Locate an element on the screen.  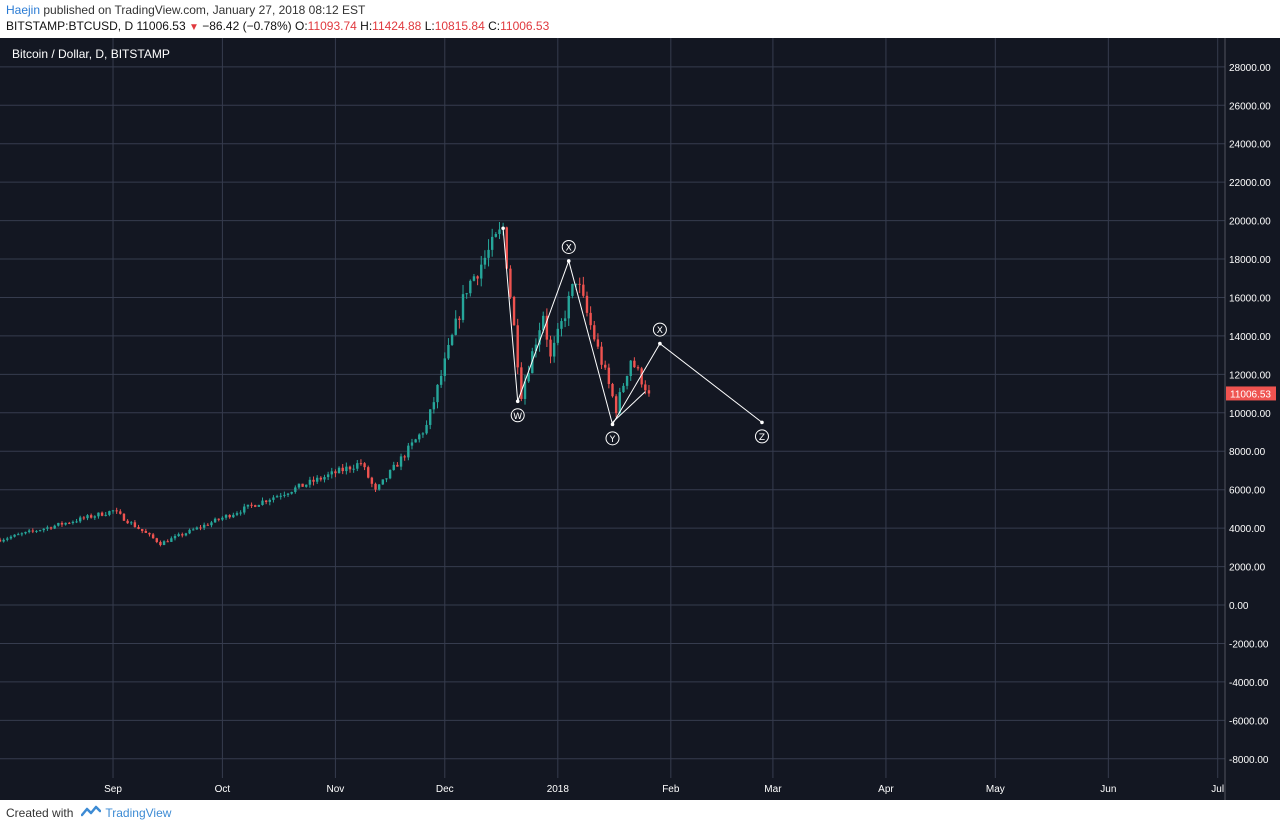
elliott-wave-annotation: W X Y X Z is located at coordinates (635, 336).